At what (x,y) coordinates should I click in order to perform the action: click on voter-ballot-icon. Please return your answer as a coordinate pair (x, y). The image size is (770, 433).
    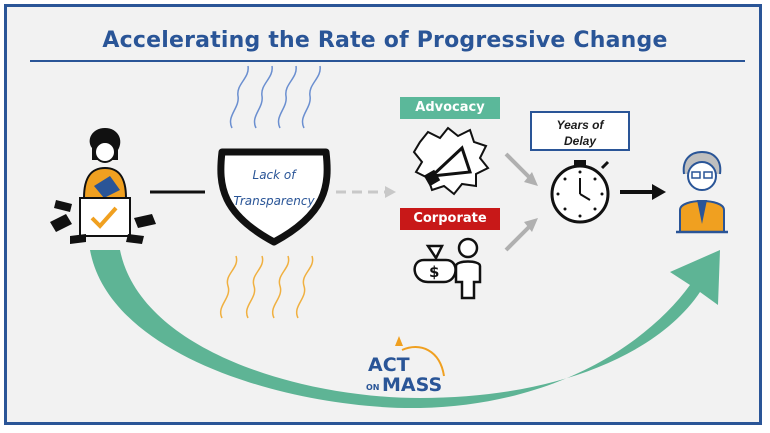
    Looking at the image, I should click on (103, 186).